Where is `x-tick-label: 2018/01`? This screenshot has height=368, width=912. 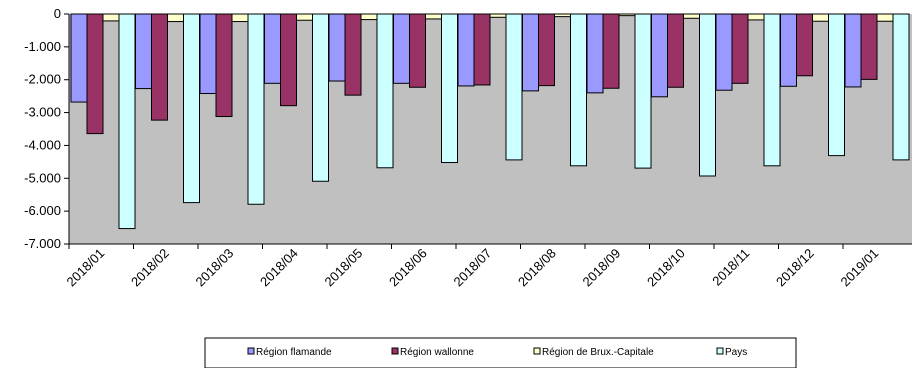 x-tick-label: 2018/01 is located at coordinates (86, 268).